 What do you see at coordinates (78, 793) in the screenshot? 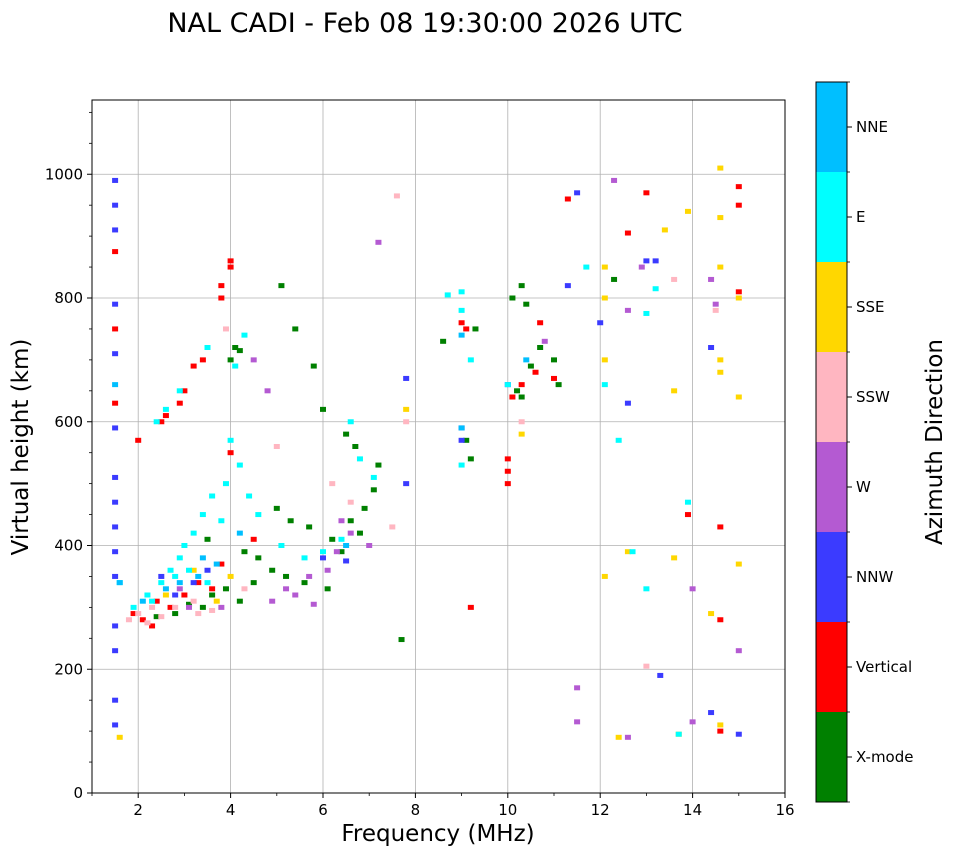
I see `y-tick-label: 0` at bounding box center [78, 793].